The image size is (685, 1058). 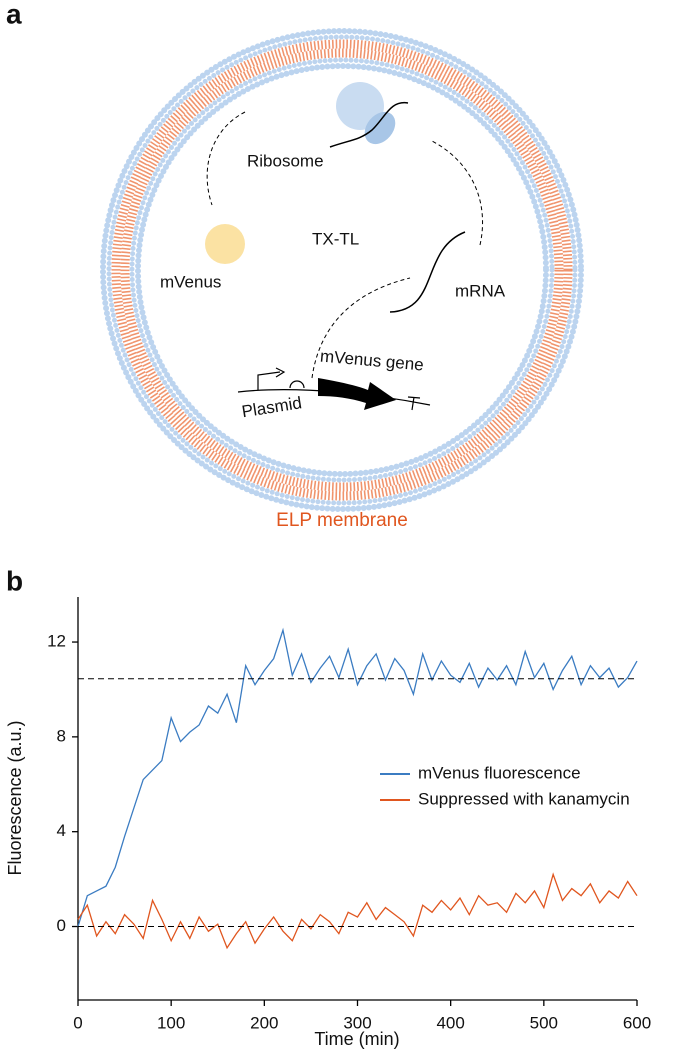 I want to click on label: Ribosome, so click(x=285, y=160).